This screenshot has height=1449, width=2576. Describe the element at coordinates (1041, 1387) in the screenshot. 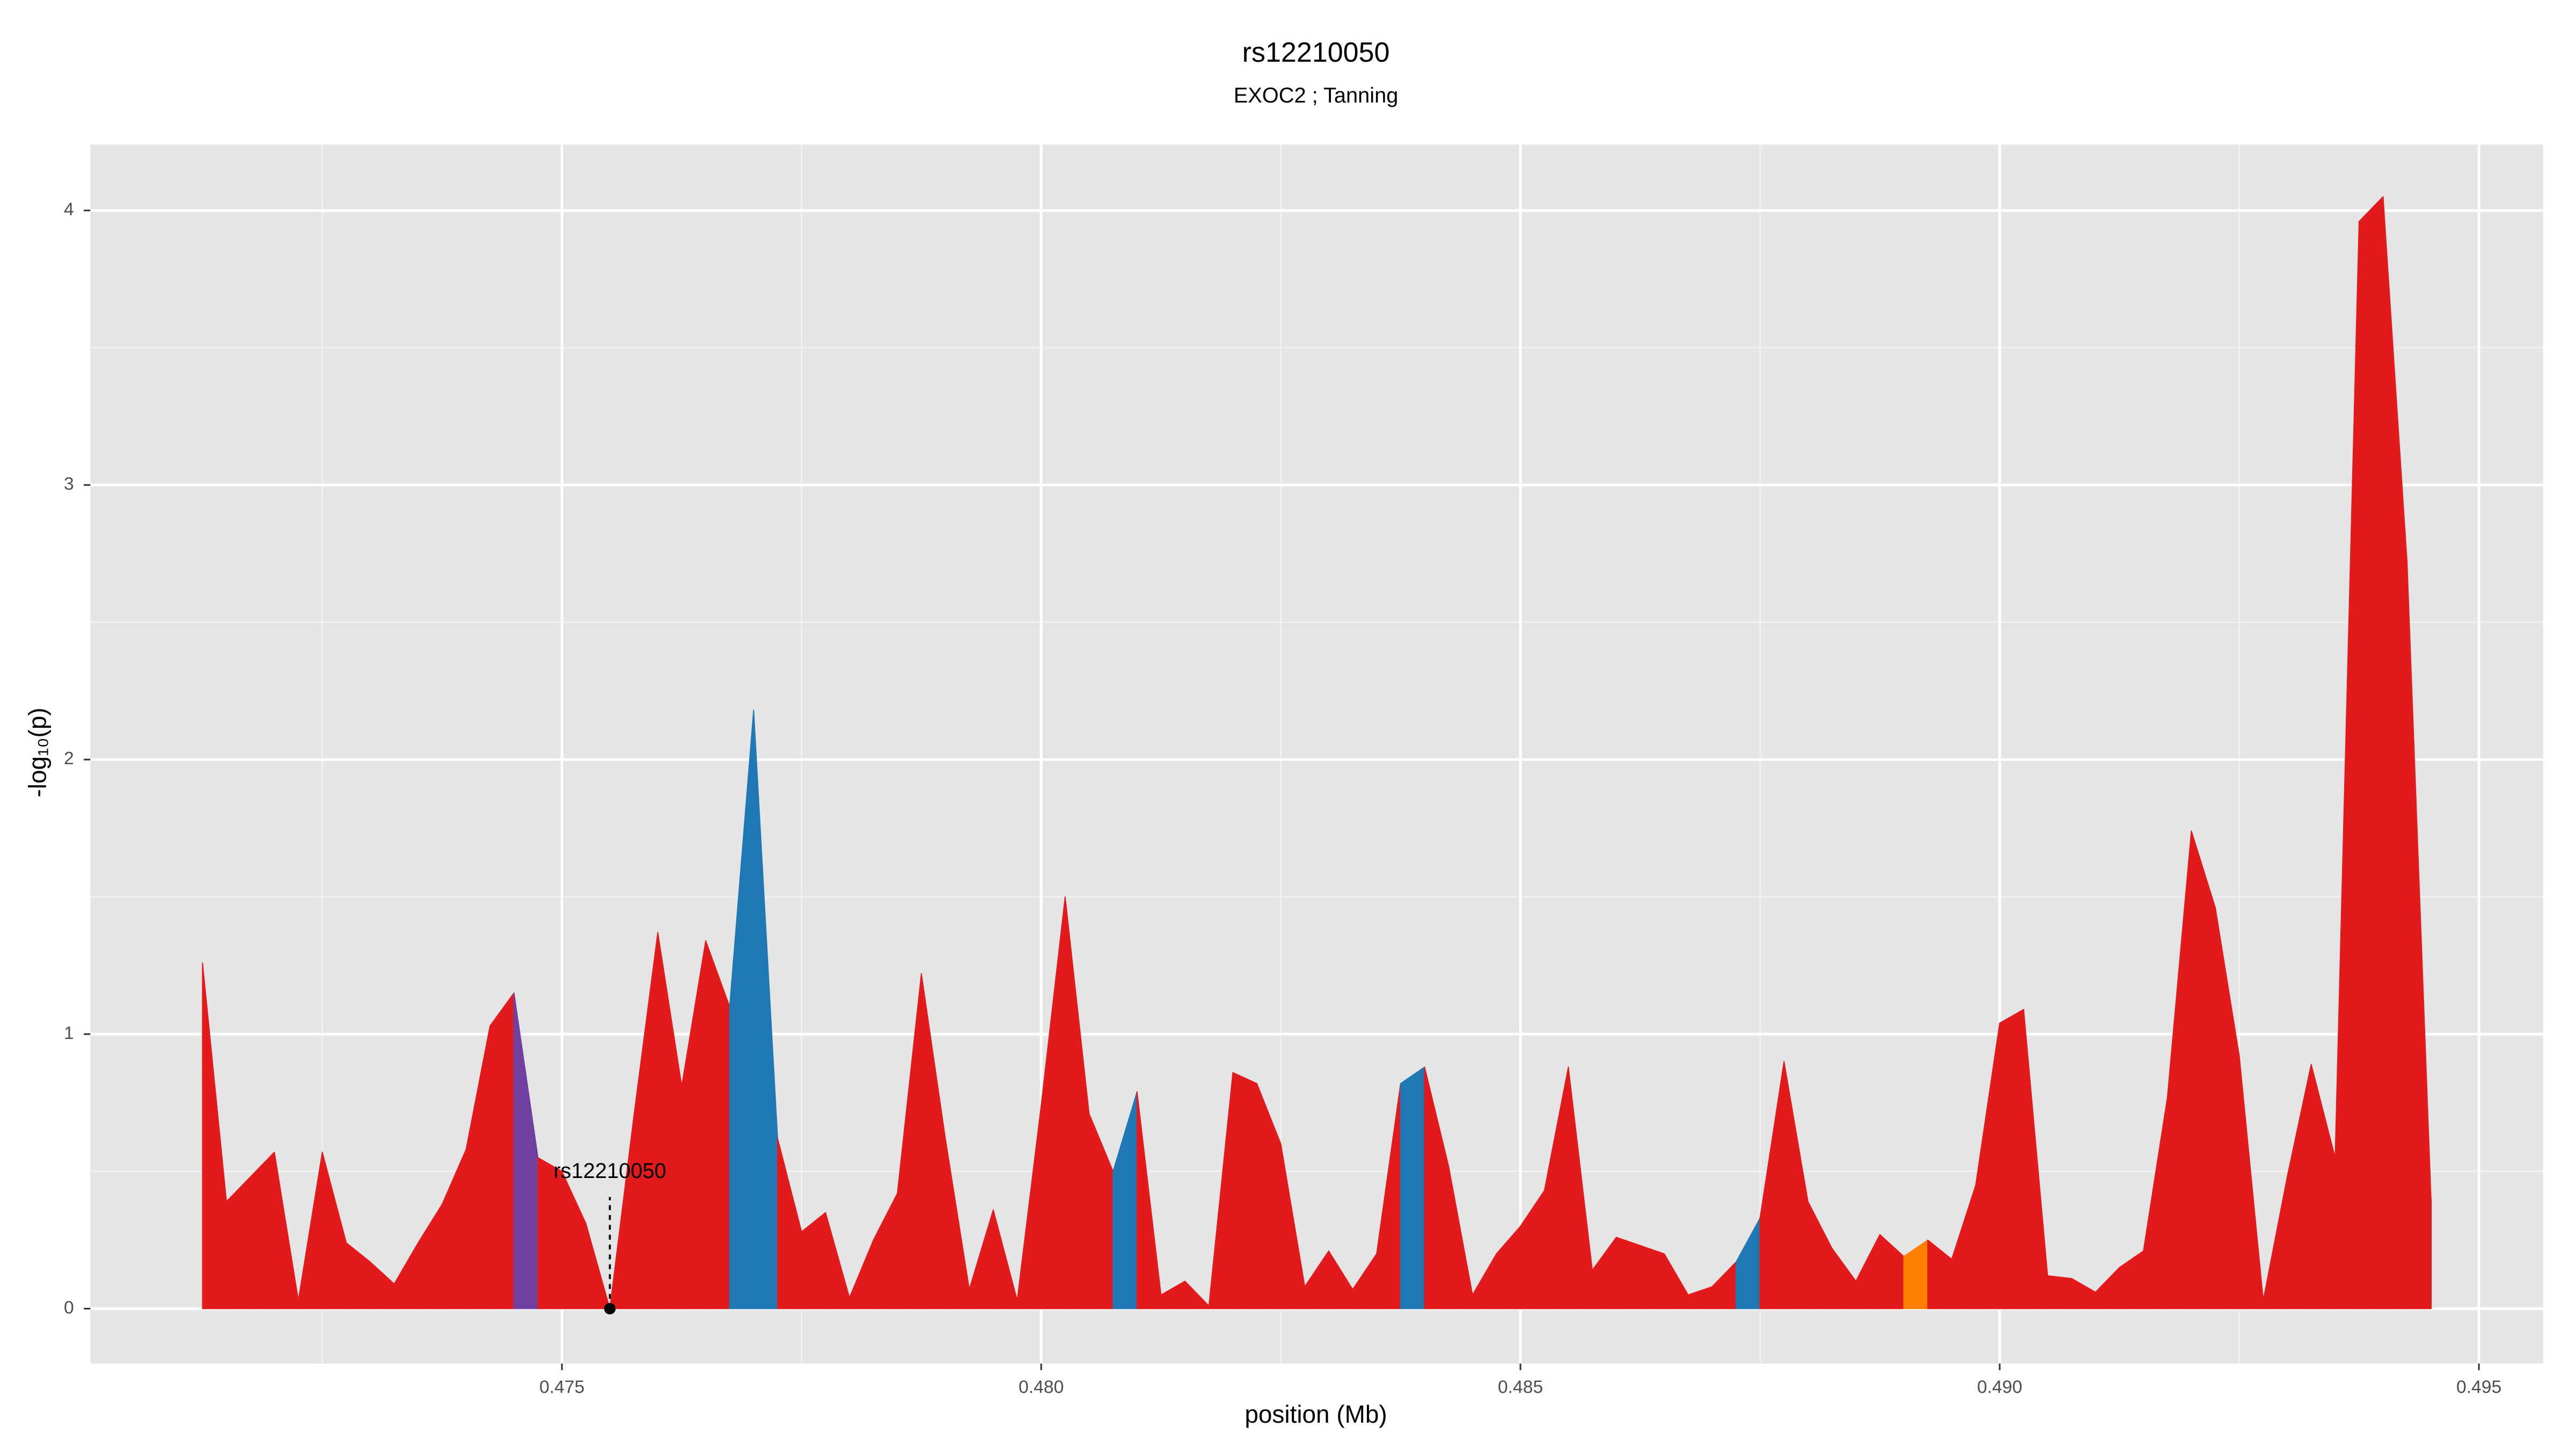

I see `x-tick-label: 0.480` at that location.